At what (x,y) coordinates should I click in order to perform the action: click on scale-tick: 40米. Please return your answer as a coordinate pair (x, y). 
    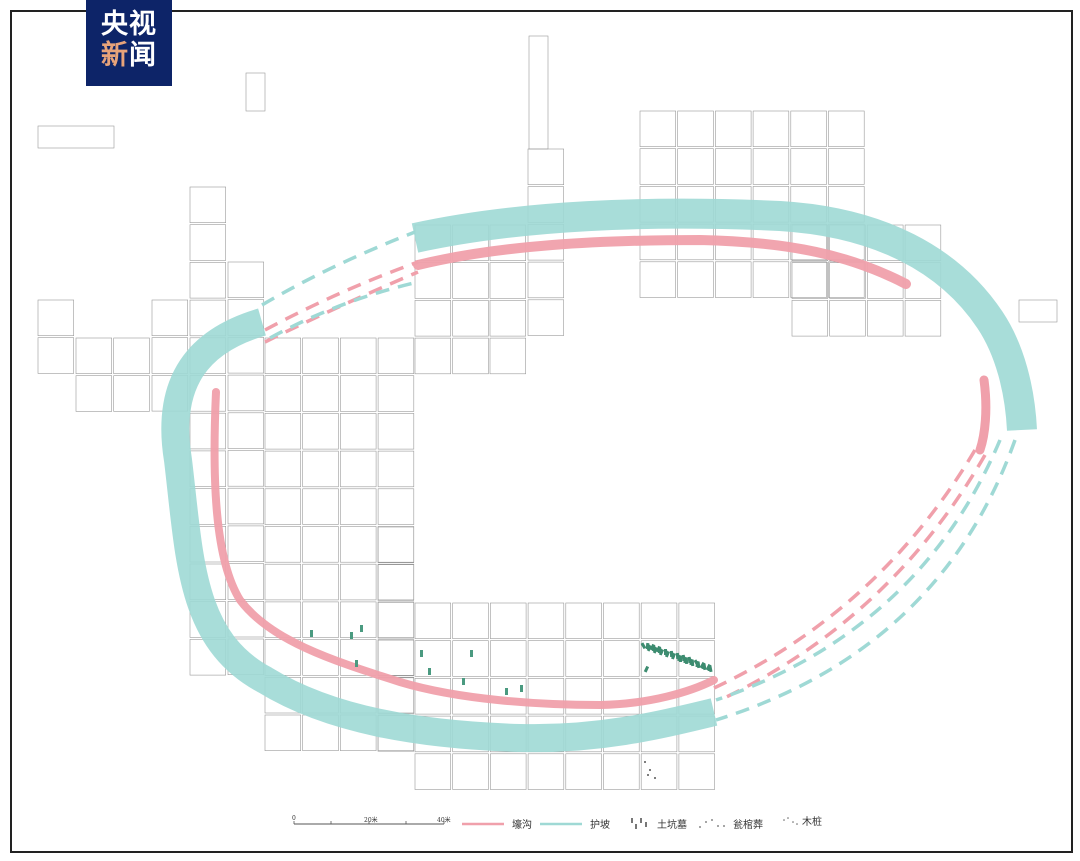
    Looking at the image, I should click on (444, 820).